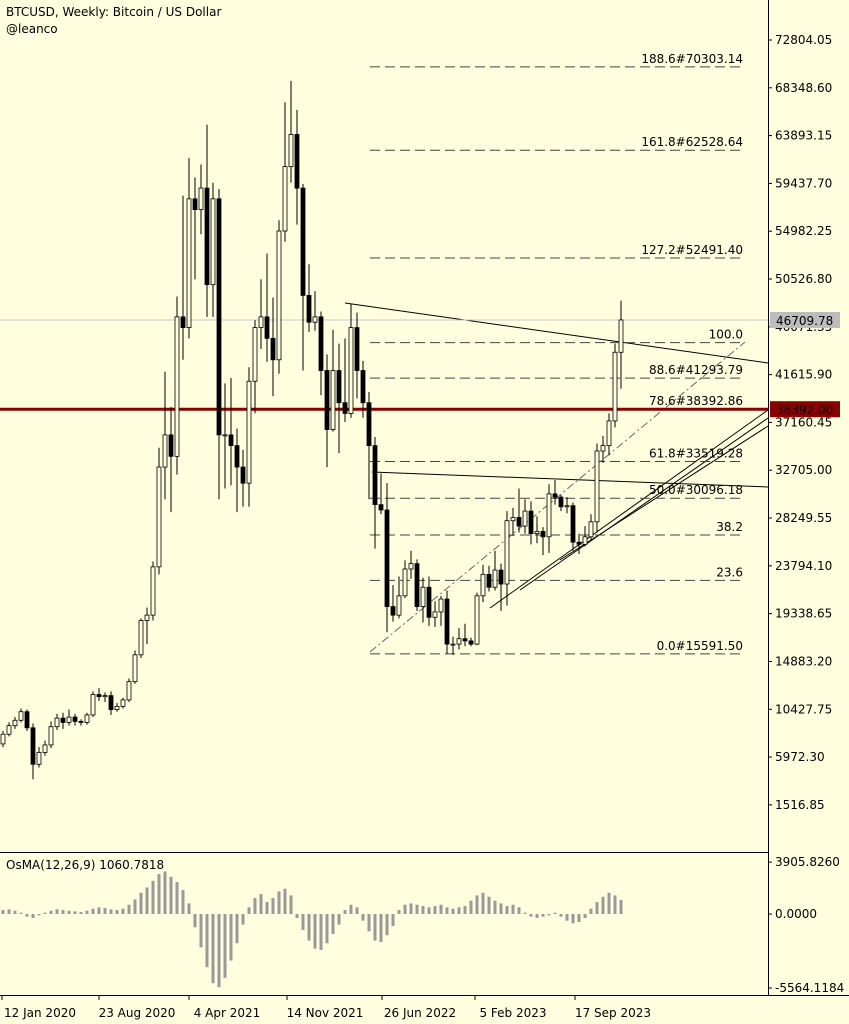  Describe the element at coordinates (803, 661) in the screenshot. I see `y-tick-label: 14883.20` at that location.